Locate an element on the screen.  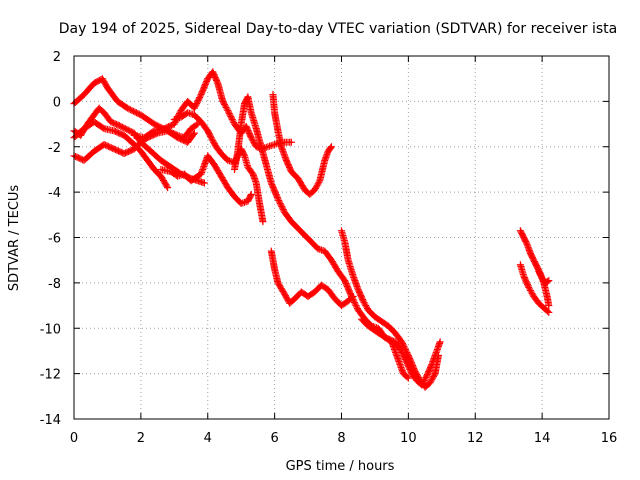
y-tick-label: -2 is located at coordinates (54, 148).